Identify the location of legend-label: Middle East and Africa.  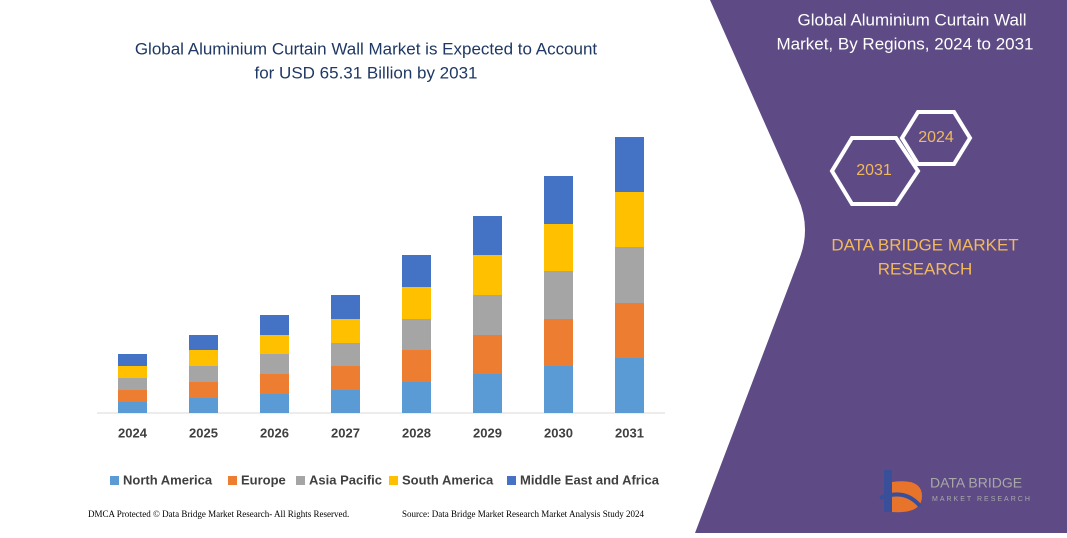
(590, 479).